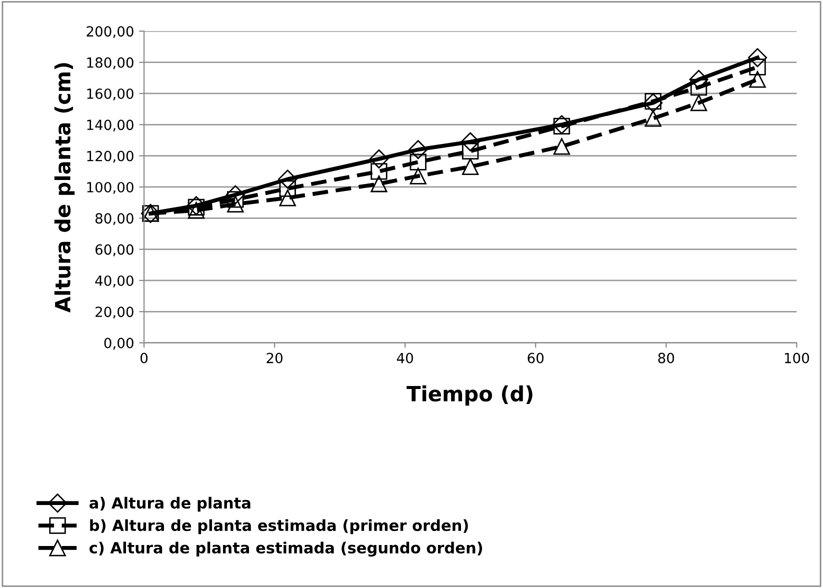  Describe the element at coordinates (536, 358) in the screenshot. I see `x-tick-label: 60` at that location.